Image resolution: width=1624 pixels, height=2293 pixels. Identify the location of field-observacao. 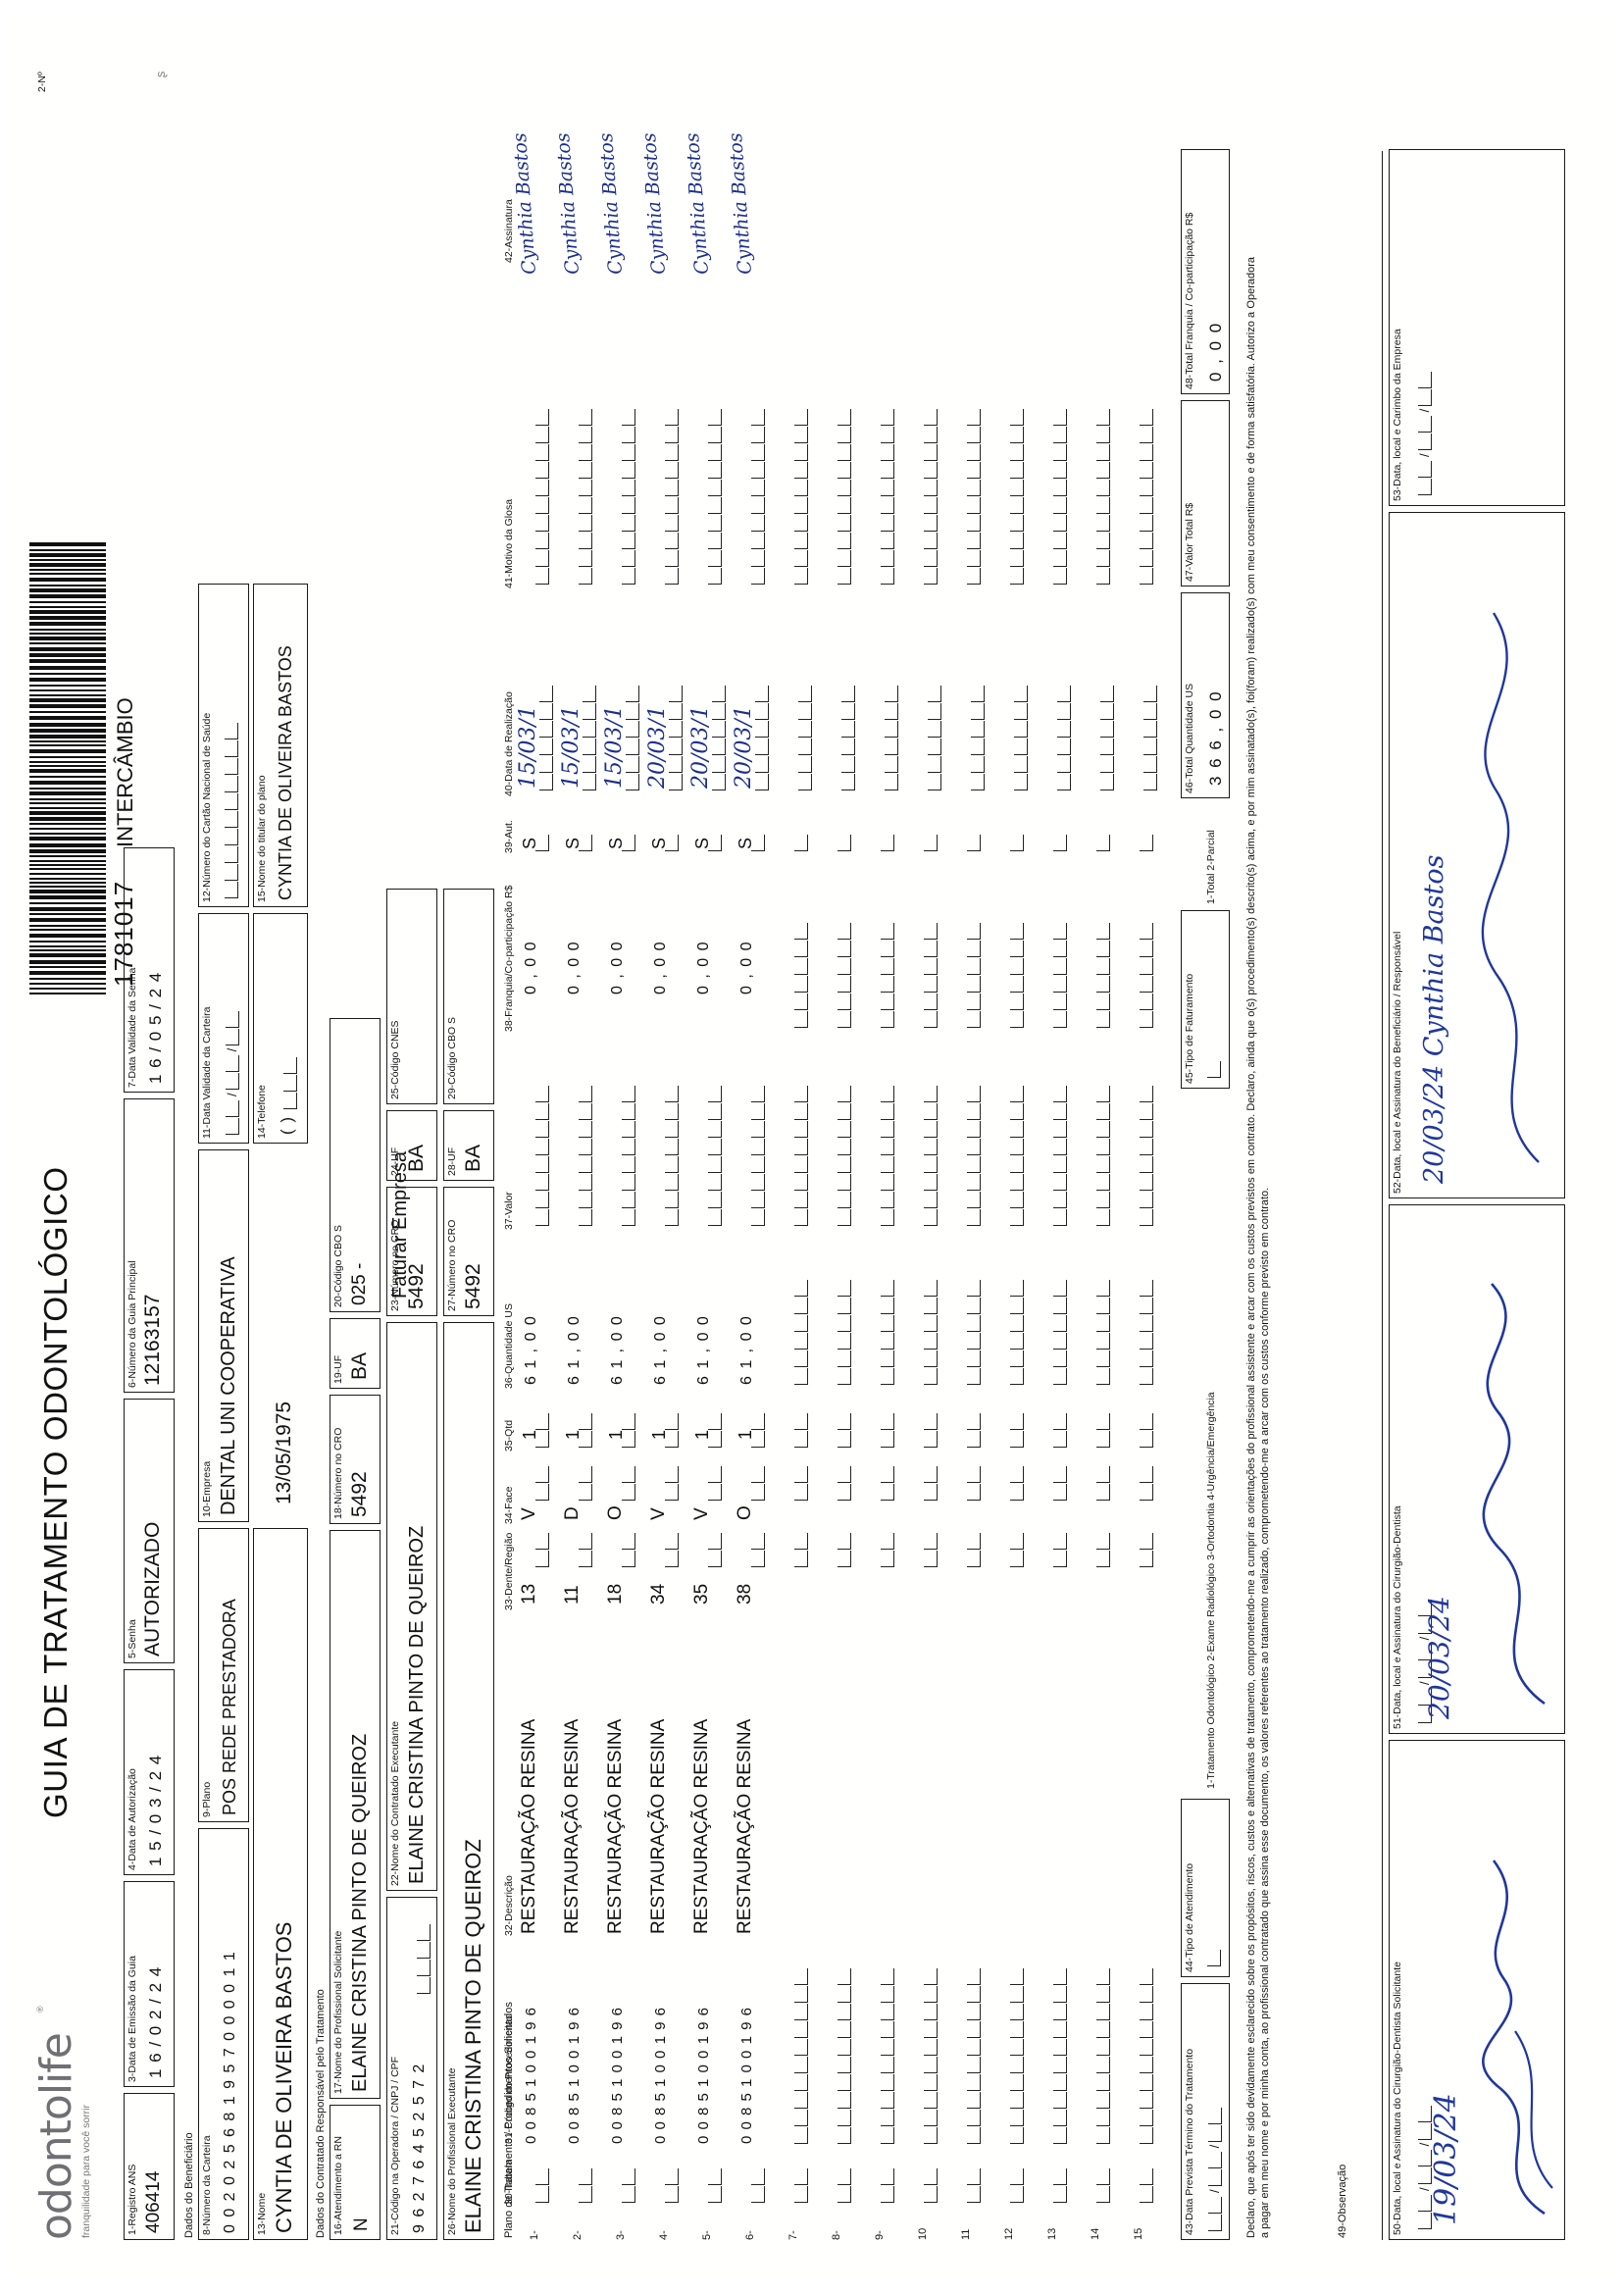
(1366, 1195).